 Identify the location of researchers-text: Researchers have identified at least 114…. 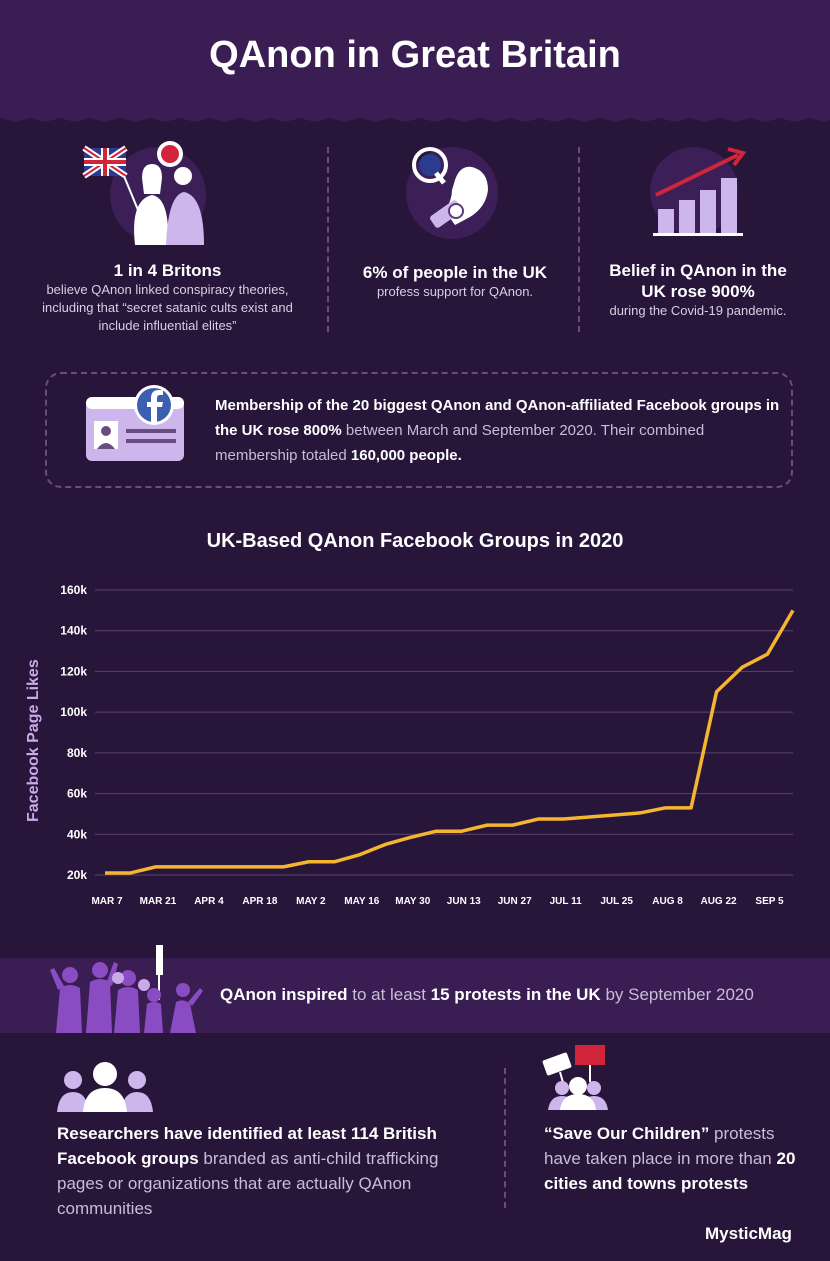
(267, 1171).